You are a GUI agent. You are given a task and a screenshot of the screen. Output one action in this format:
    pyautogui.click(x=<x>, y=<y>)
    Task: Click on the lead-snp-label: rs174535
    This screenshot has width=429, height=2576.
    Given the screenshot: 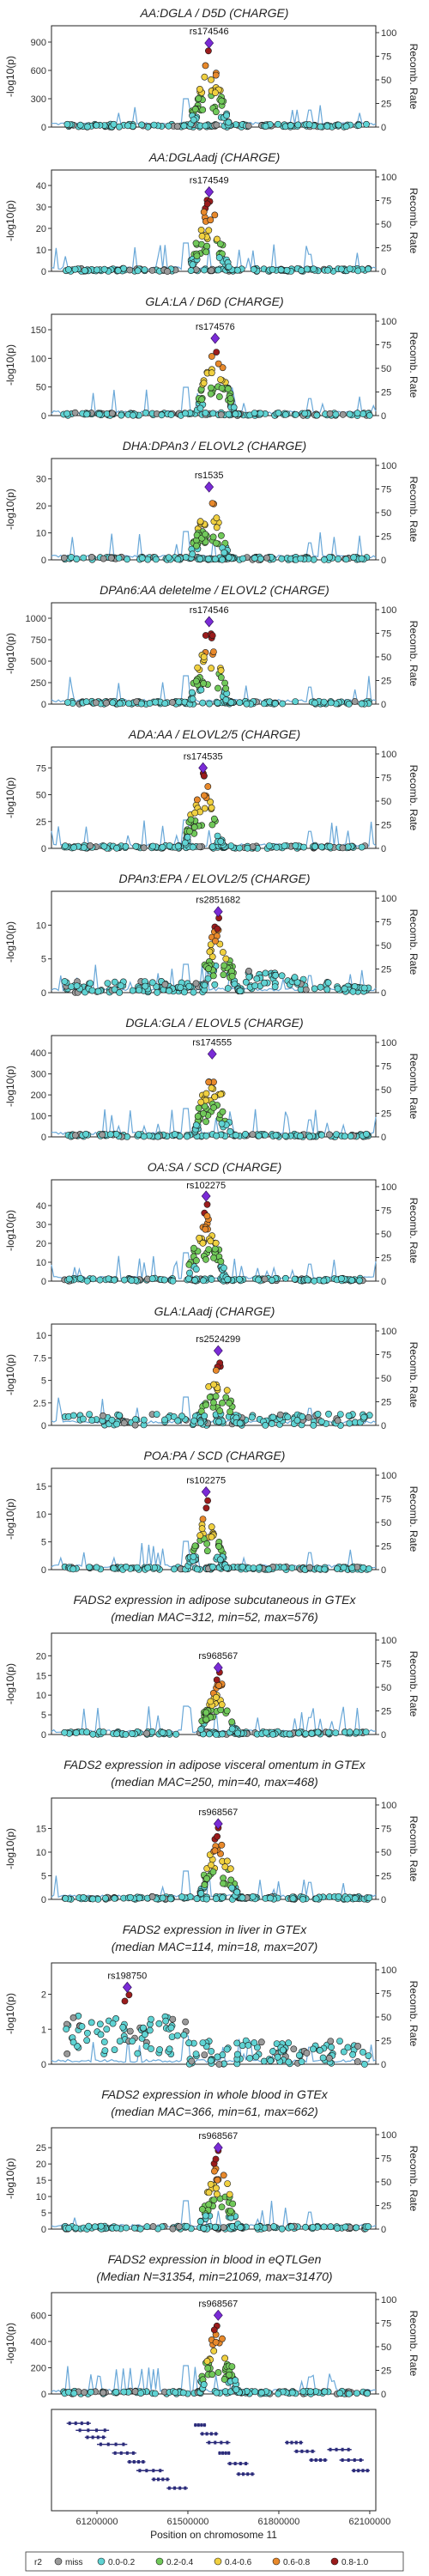 What is the action you would take?
    pyautogui.click(x=203, y=757)
    